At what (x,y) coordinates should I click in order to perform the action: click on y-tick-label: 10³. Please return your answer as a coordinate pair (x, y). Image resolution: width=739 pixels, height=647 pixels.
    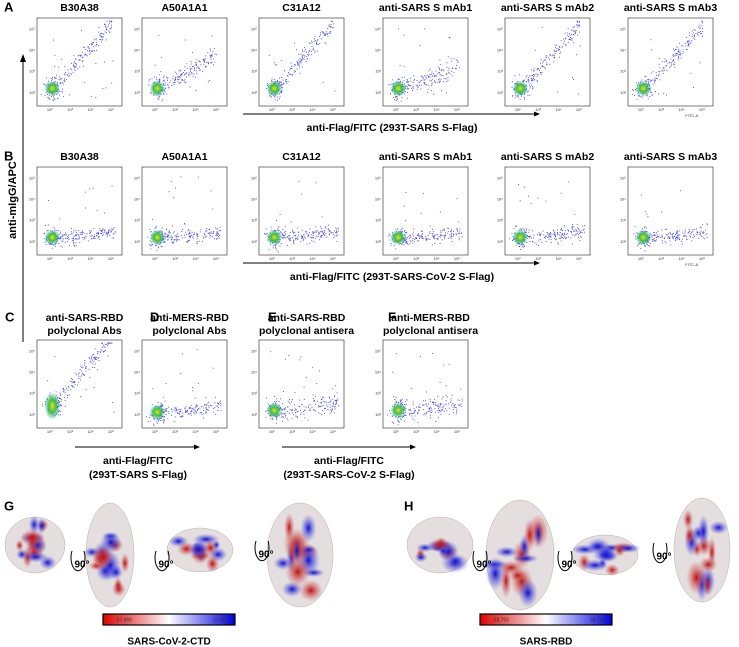
    Looking at the image, I should click on (623, 220).